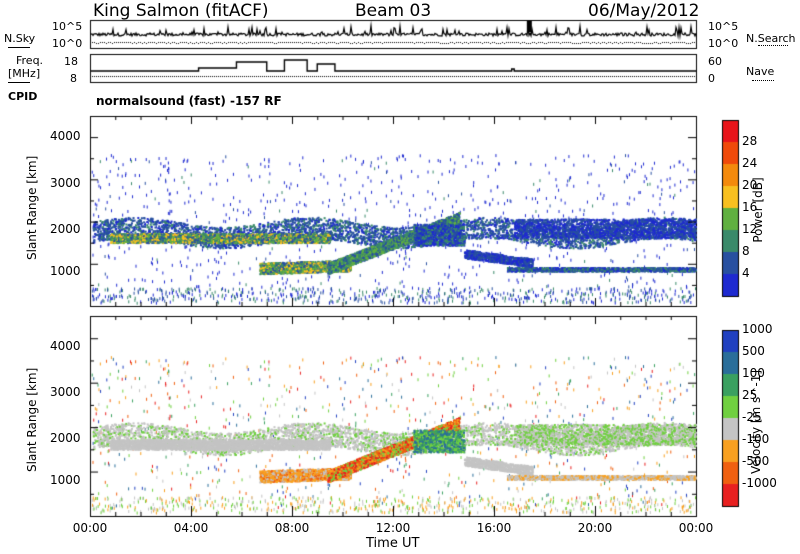 Image resolution: width=800 pixels, height=554 pixels. I want to click on colorbar-tick: 24, so click(750, 163).